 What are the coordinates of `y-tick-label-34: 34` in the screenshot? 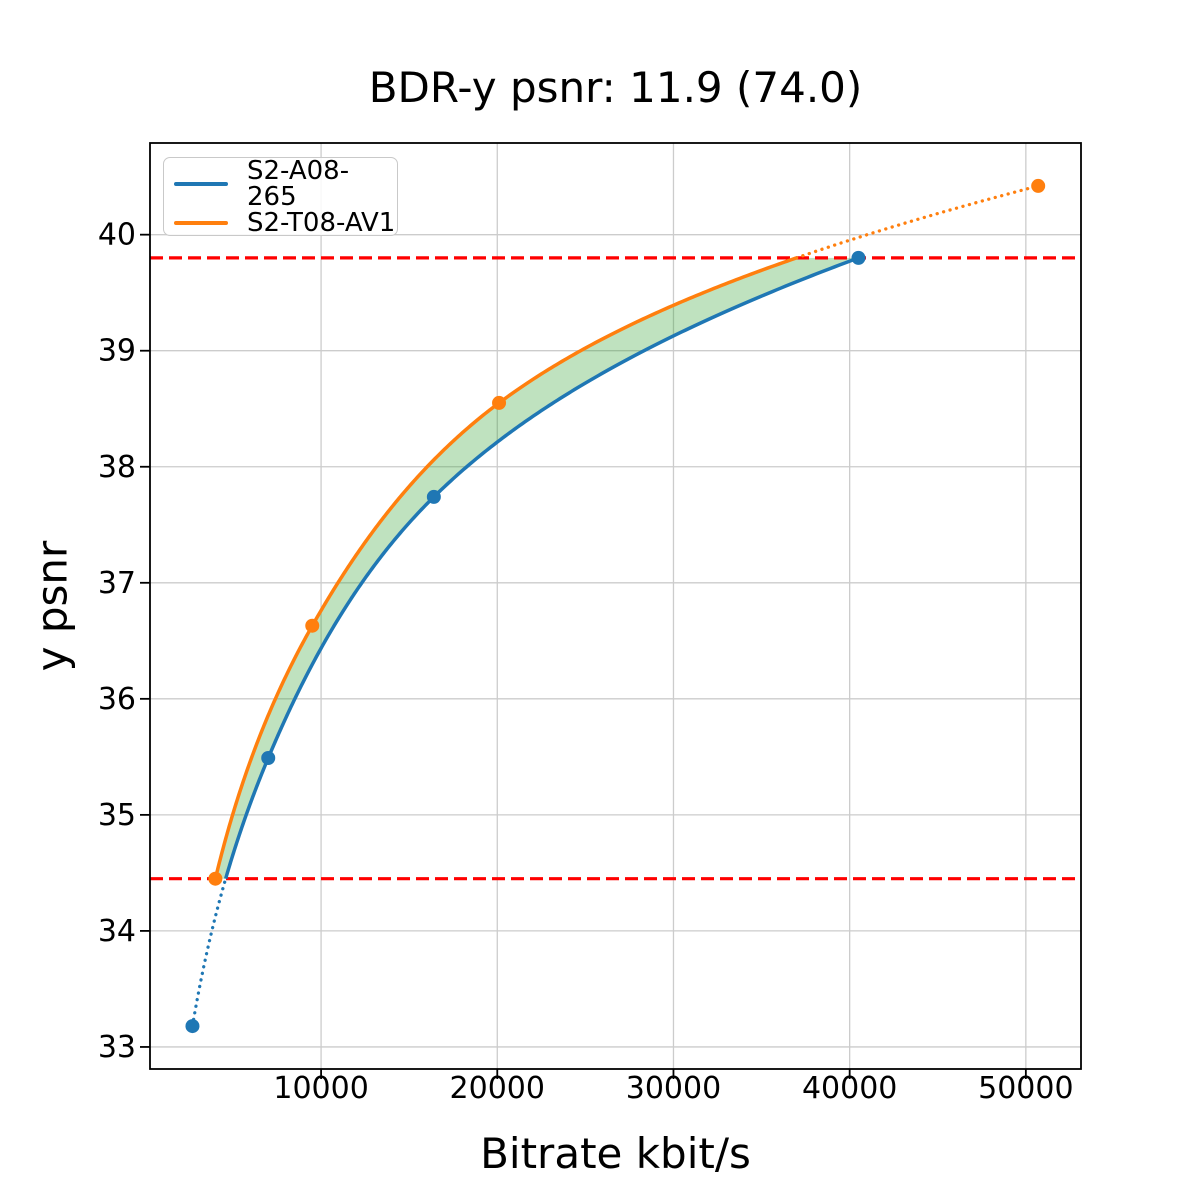 It's located at (117, 931).